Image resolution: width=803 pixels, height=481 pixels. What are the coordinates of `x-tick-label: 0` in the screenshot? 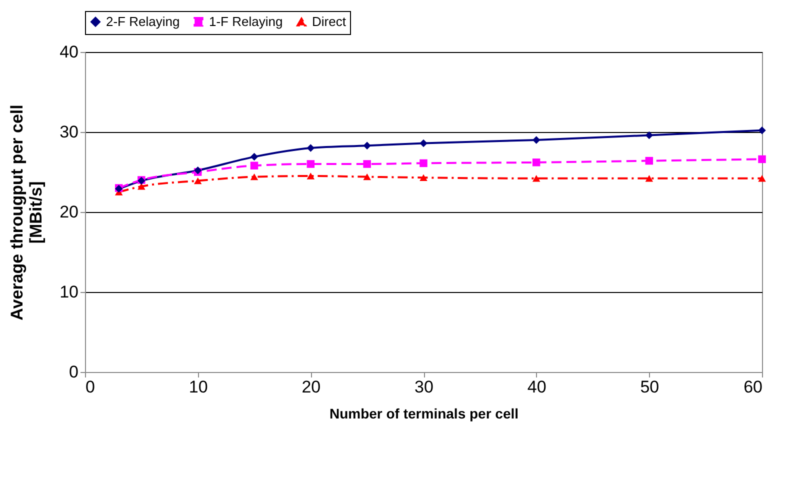 It's located at (90, 387).